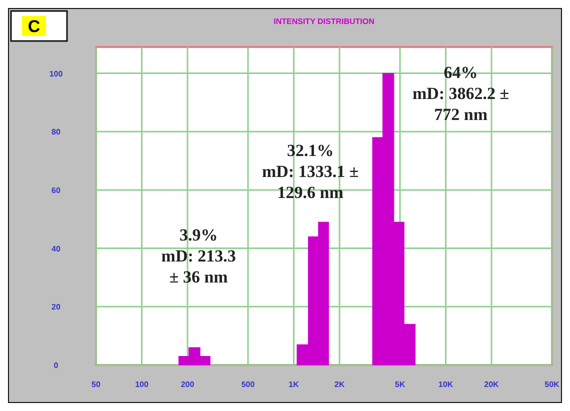  Describe the element at coordinates (56, 365) in the screenshot. I see `y-tick-label: 0` at that location.